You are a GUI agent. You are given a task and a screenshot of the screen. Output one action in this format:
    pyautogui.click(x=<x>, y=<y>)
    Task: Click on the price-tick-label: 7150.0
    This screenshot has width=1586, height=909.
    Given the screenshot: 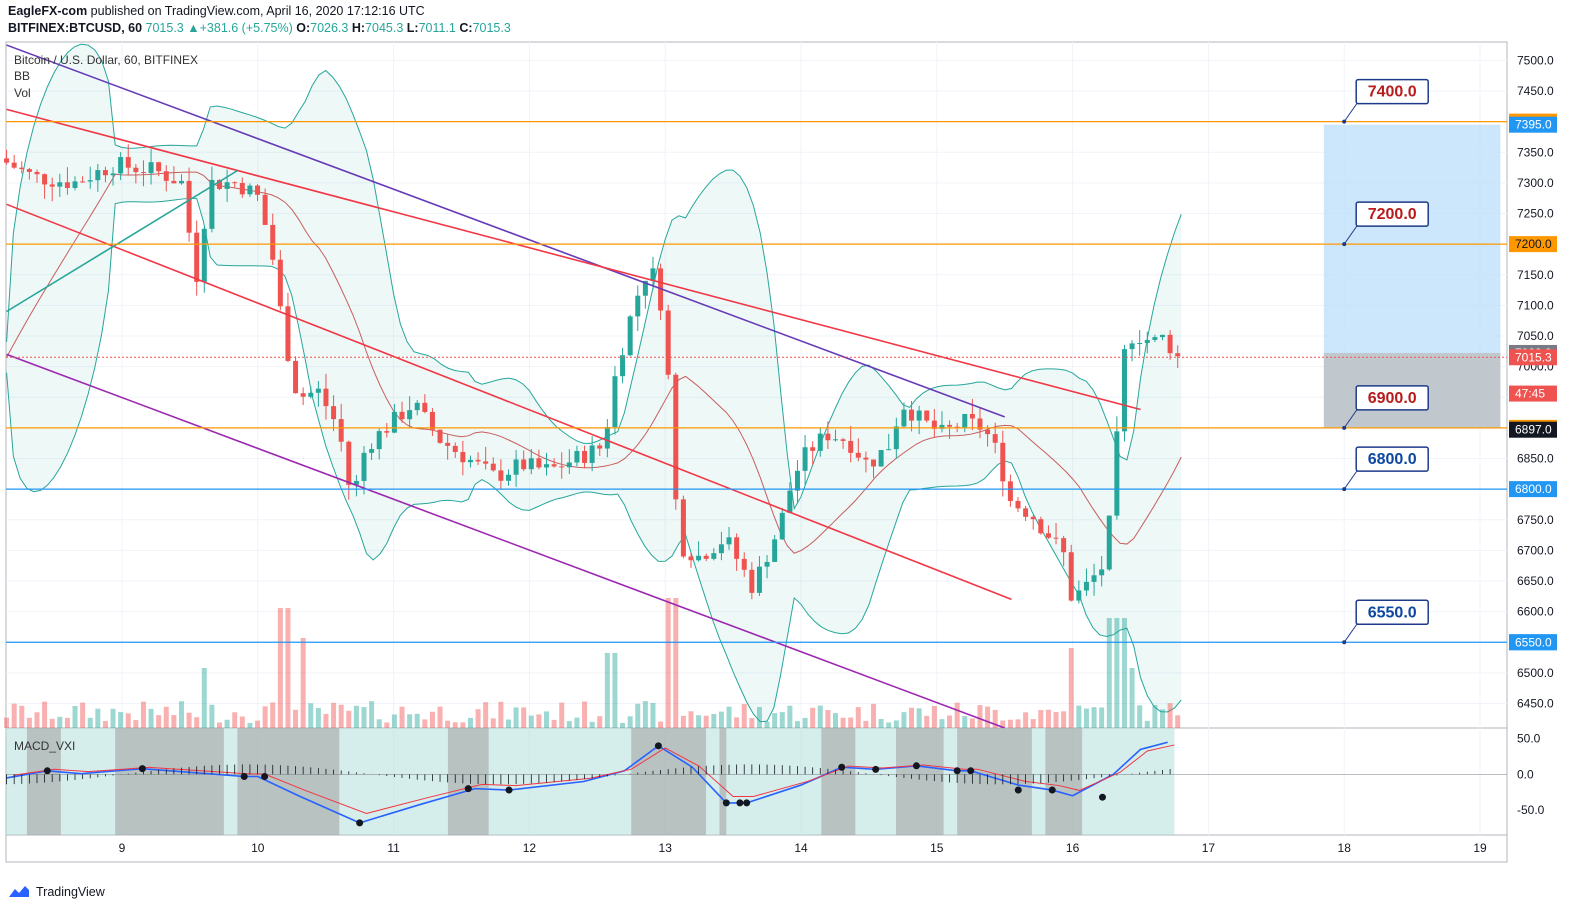 What is the action you would take?
    pyautogui.click(x=1535, y=275)
    